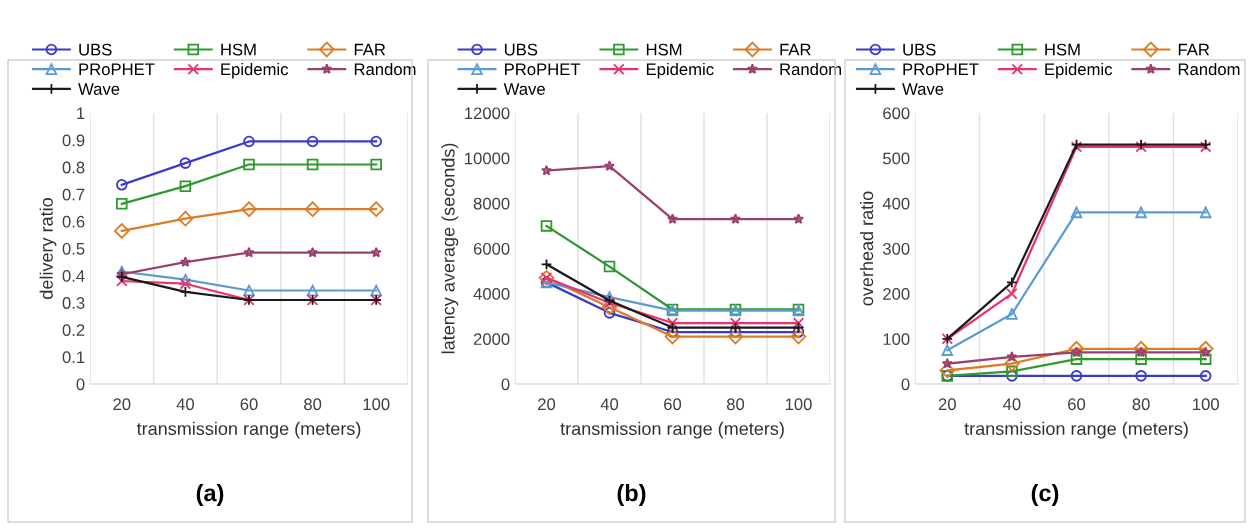  Describe the element at coordinates (896, 113) in the screenshot. I see `y-tick-label: 600` at that location.